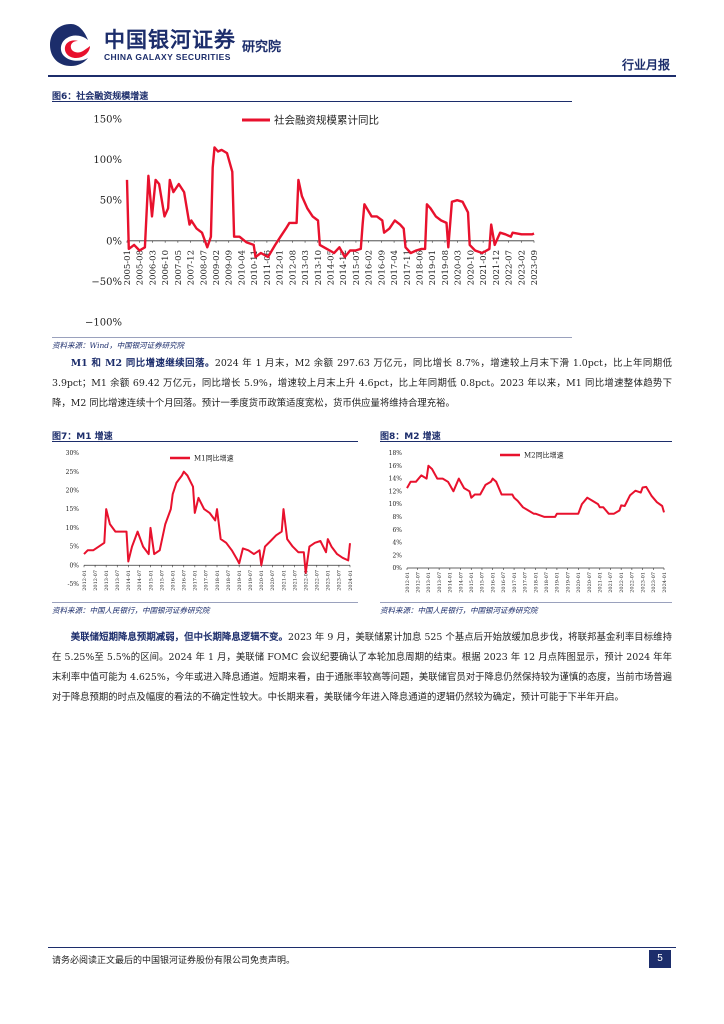 This screenshot has width=724, height=1024. What do you see at coordinates (174, 961) in the screenshot?
I see `footer-disclaimer: 请务必阅读正文最后的中国银河证券股份有限公司免责声明。` at bounding box center [174, 961].